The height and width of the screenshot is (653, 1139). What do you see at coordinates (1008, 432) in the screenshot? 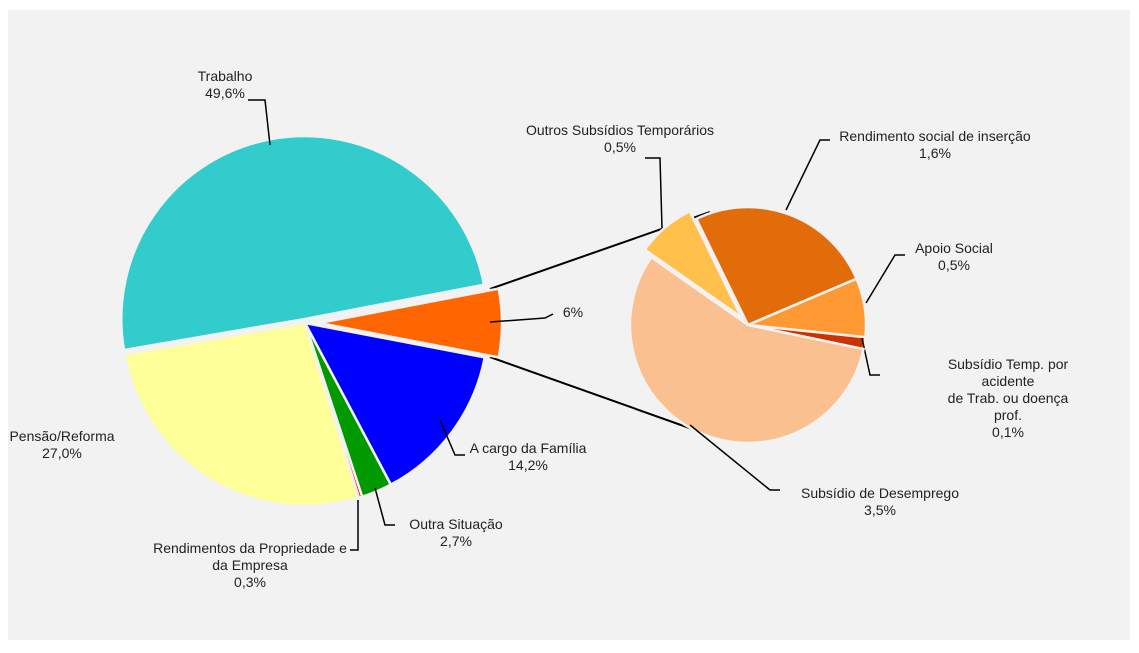
I see `label-value: 0,1%` at bounding box center [1008, 432].